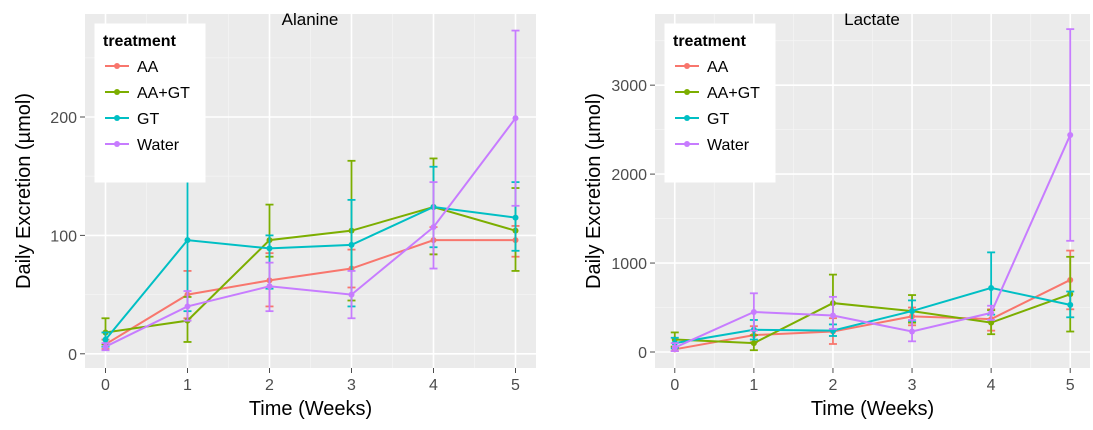 The width and height of the screenshot is (1093, 430). I want to click on y-tick-label: 1000, so click(629, 264).